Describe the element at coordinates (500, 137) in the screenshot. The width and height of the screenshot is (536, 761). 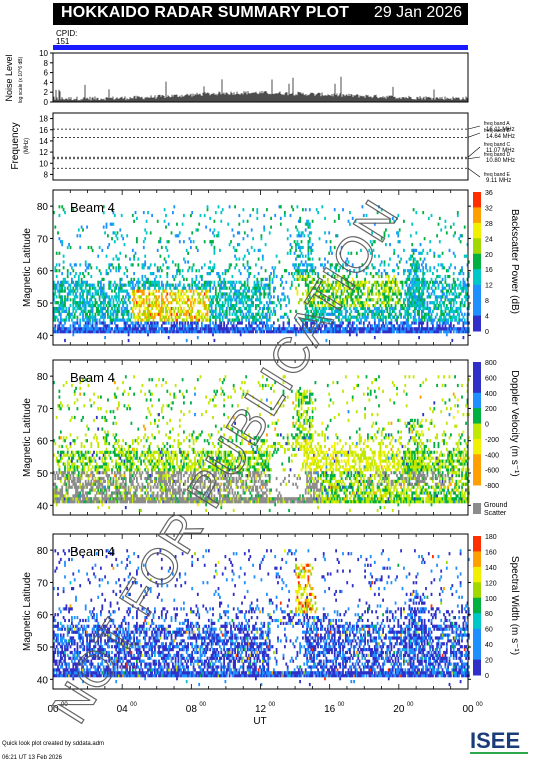
I see `freq-band-value: 14.64 MHz` at that location.